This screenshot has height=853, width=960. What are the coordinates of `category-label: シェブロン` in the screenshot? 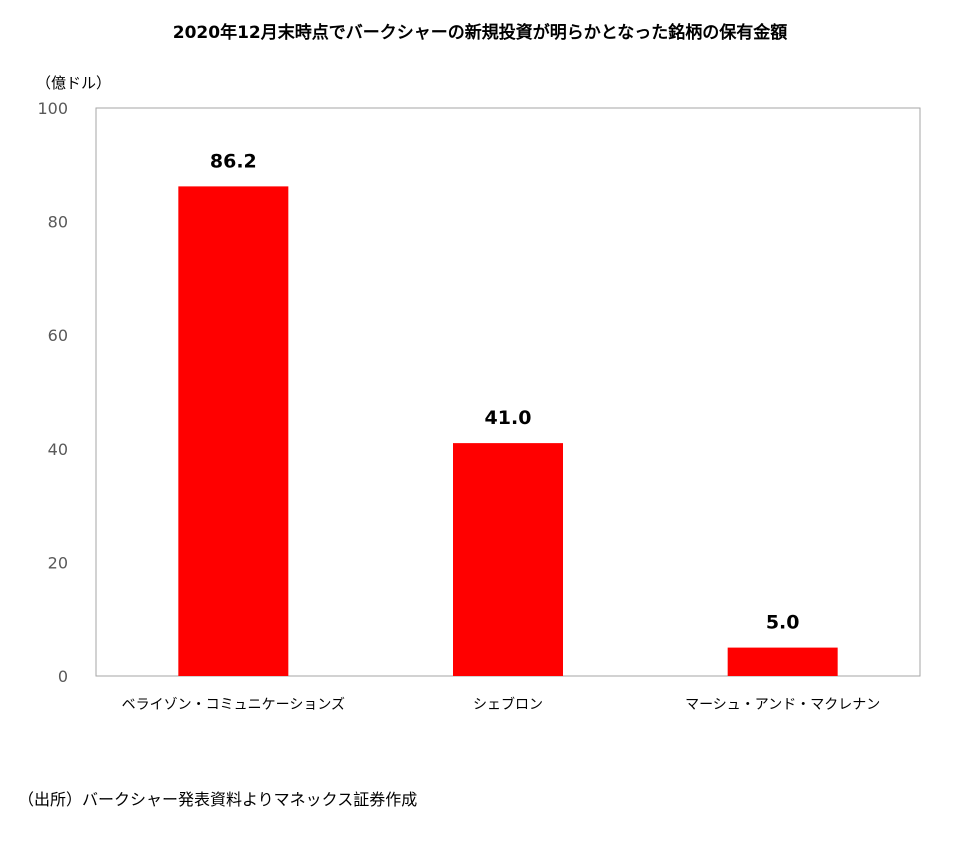 It's located at (508, 704).